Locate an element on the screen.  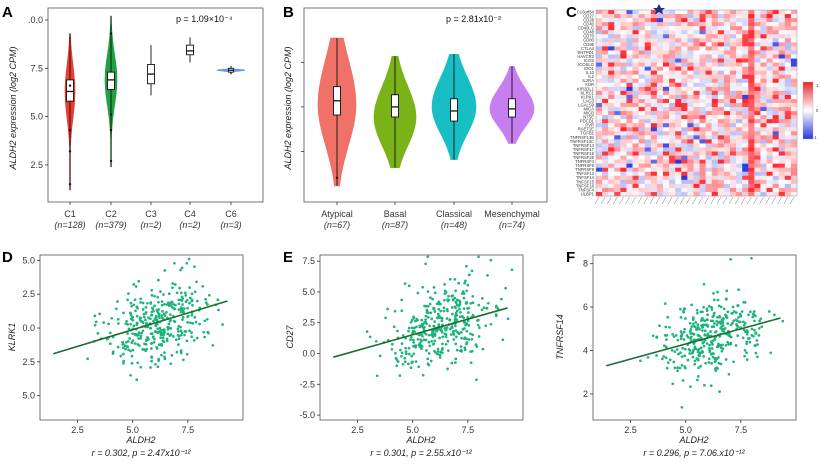
f-xtick-label: 5.0 is located at coordinates (685, 430).